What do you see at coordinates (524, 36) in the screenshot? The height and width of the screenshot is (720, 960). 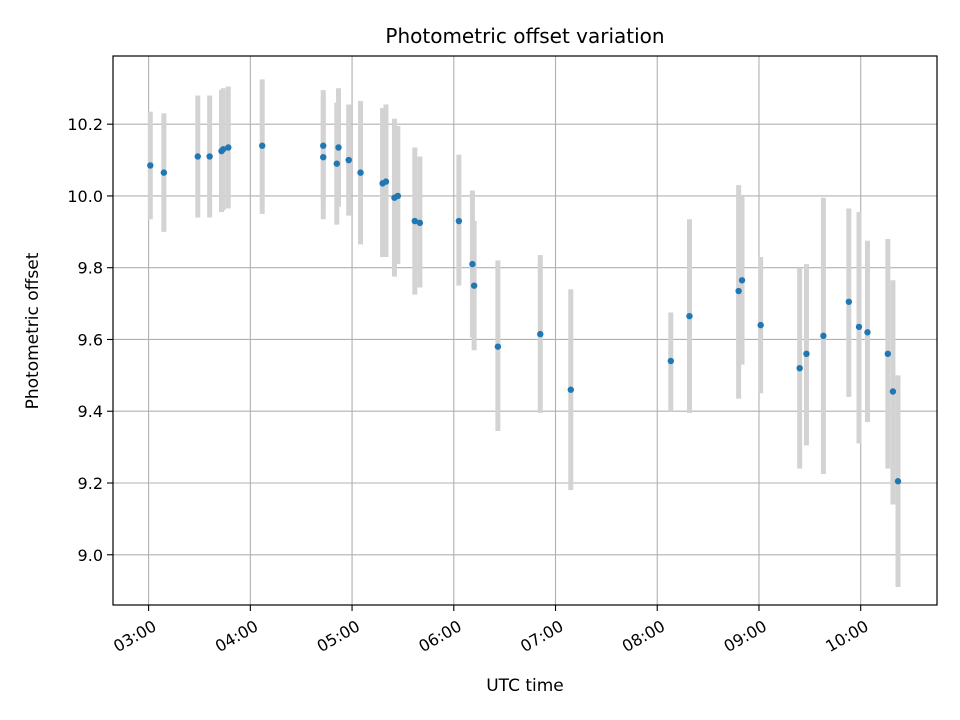 I see `chart-title: Photometric offset variation` at bounding box center [524, 36].